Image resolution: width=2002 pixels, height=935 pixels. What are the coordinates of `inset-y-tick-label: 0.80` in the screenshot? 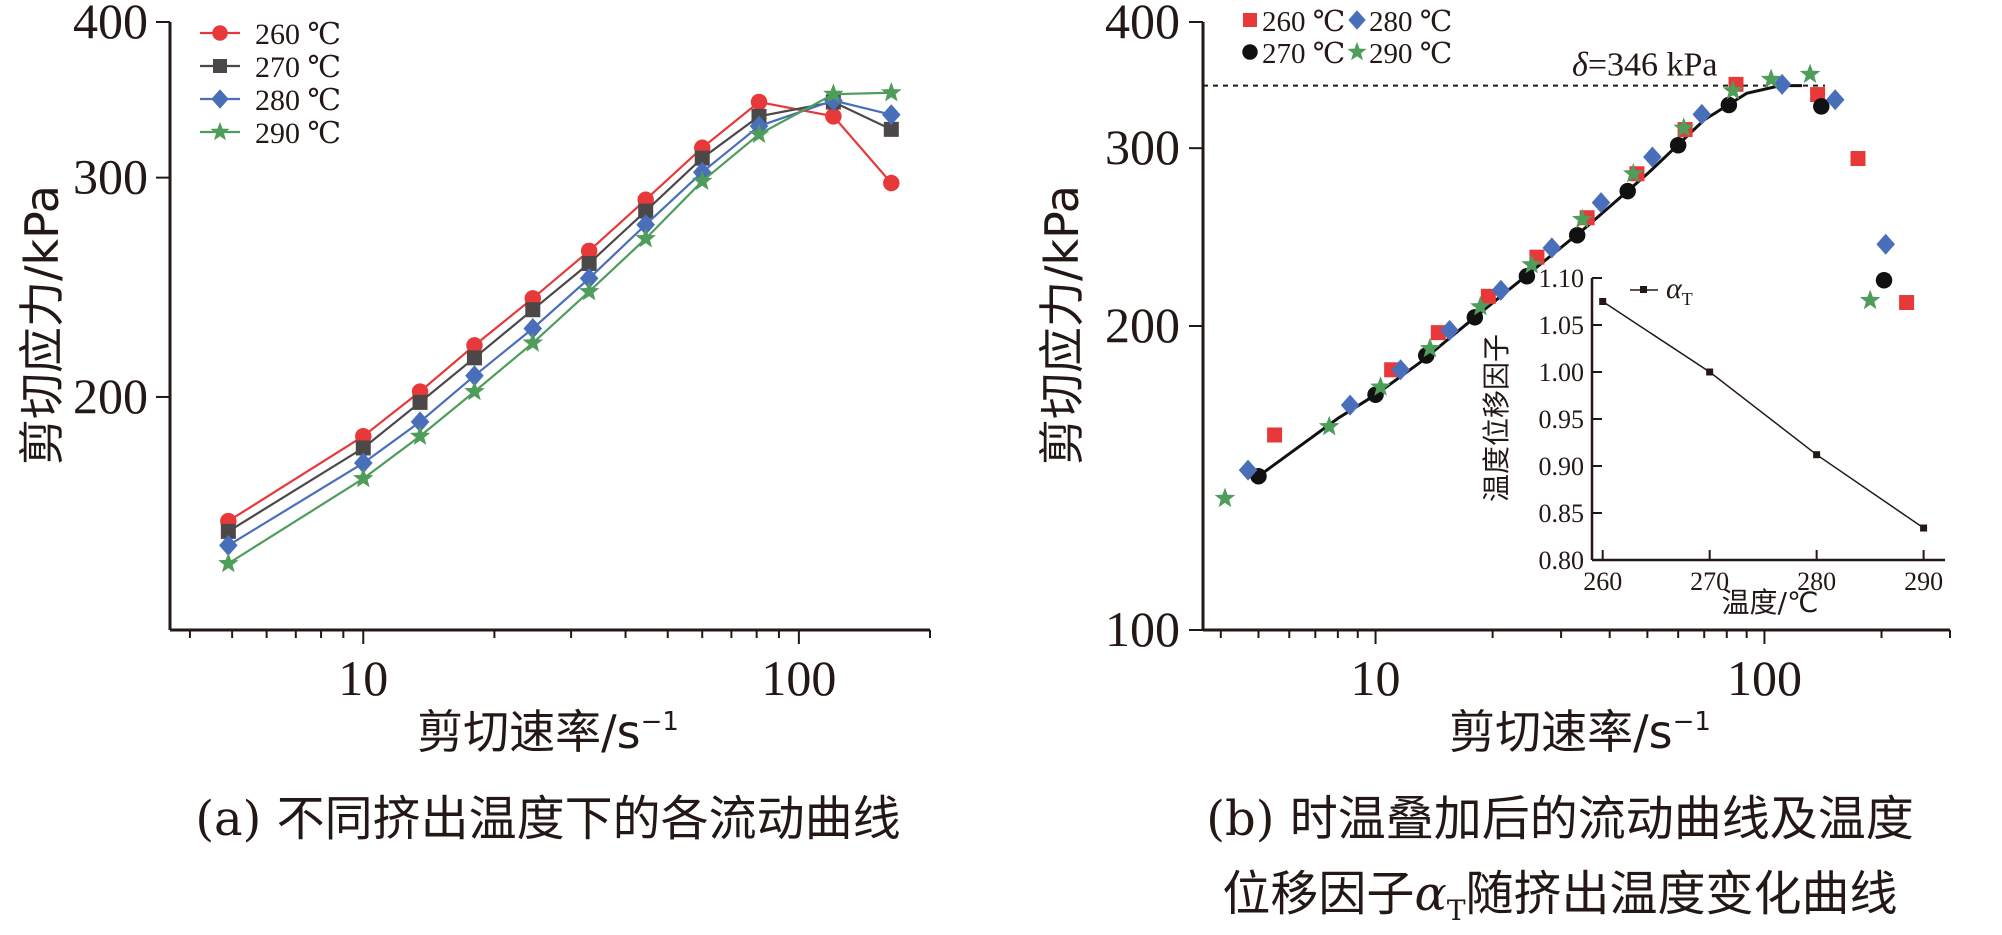 It's located at (1562, 560).